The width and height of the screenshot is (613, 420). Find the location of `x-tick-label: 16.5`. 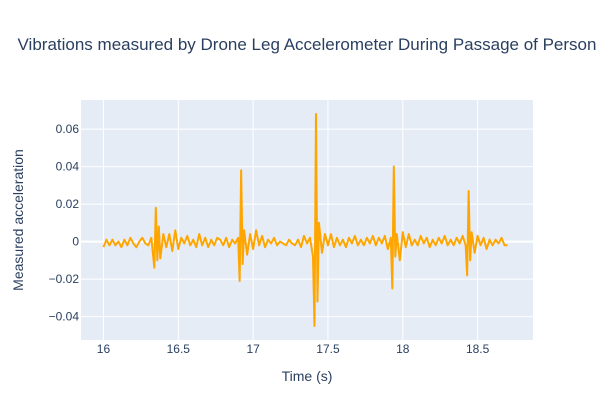

x-tick-label: 16.5 is located at coordinates (179, 349).